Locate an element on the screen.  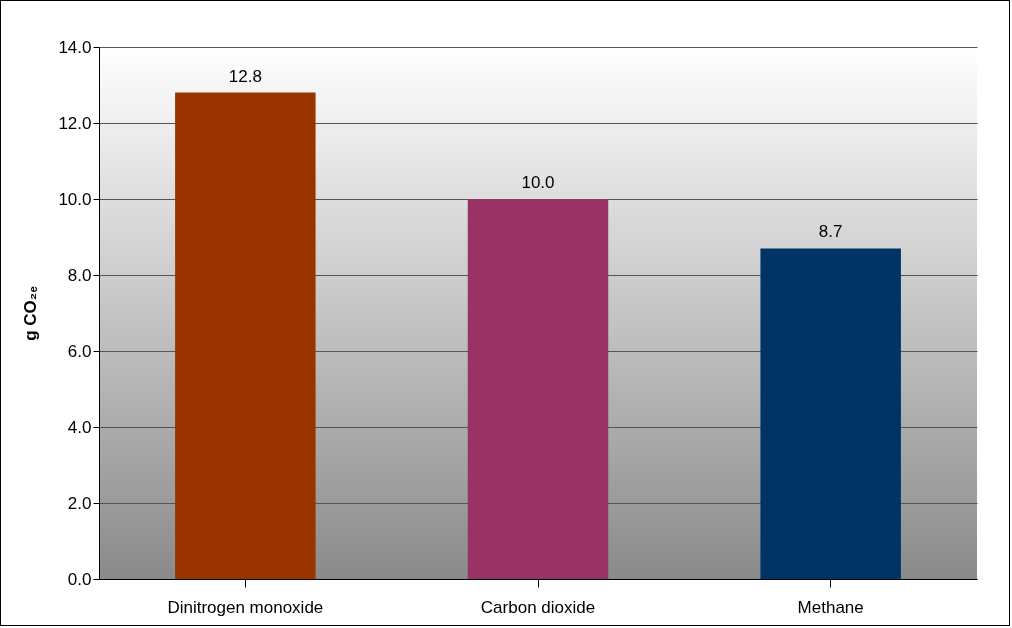
x-tick-label: Methane is located at coordinates (830, 607).